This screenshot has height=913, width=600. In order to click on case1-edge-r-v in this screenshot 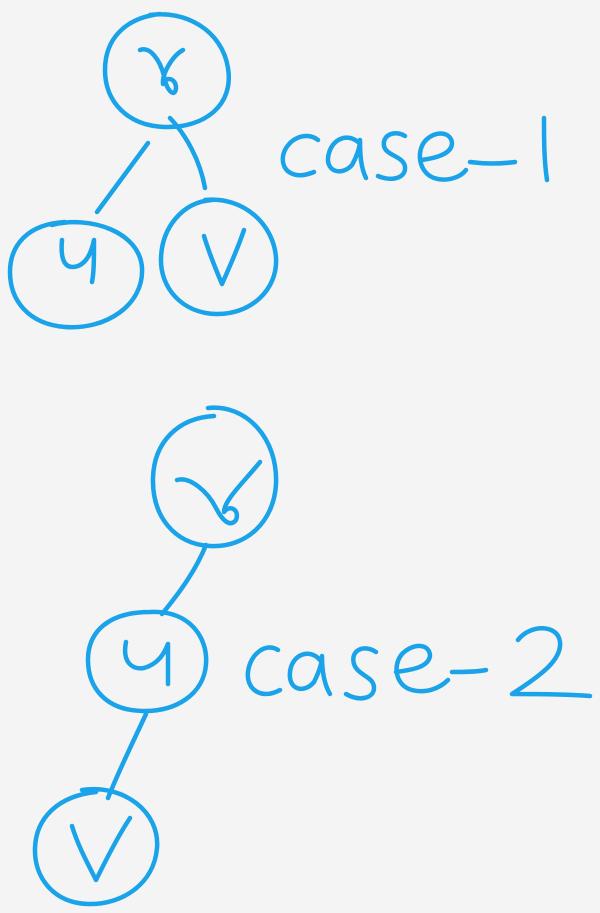, I will do `click(187, 153)`.